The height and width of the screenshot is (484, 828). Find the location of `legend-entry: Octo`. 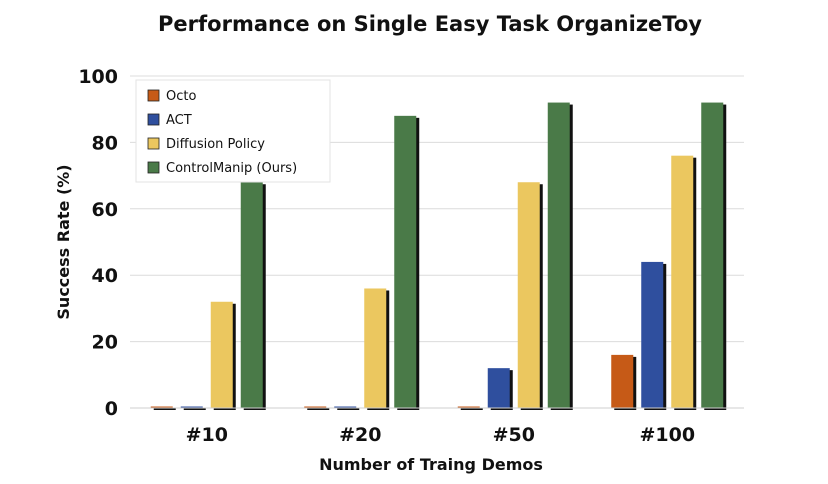

legend-entry: Octo is located at coordinates (181, 96).